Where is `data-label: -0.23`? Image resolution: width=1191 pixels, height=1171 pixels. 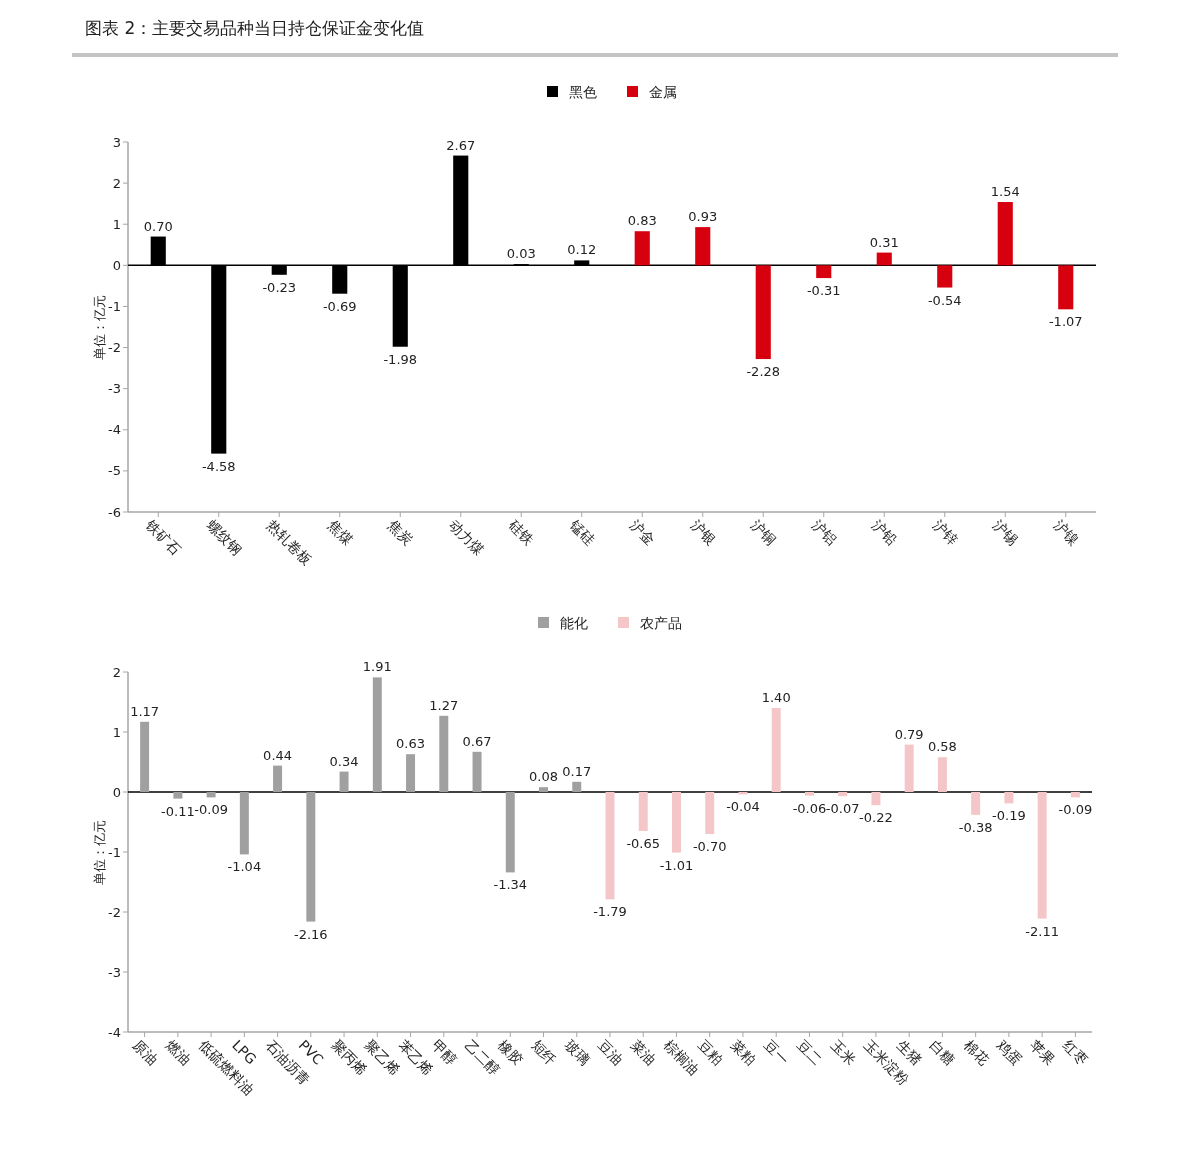
data-label: -0.23 is located at coordinates (279, 287).